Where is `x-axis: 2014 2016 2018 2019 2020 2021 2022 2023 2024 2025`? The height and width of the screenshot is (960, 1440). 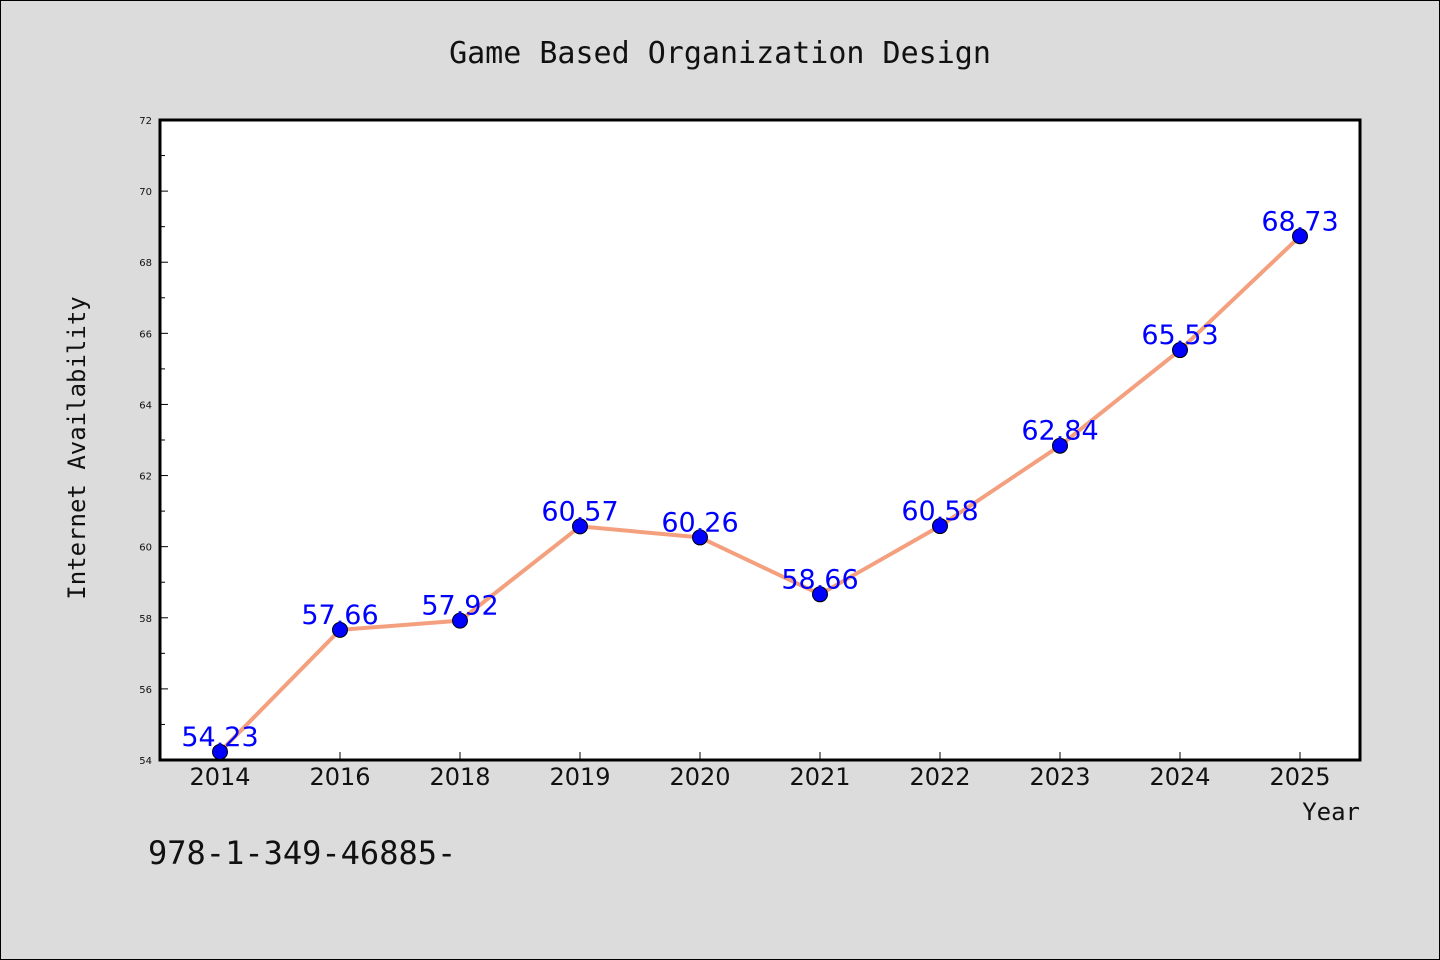 x-axis: 2014 2016 2018 2019 2020 2021 2022 2023 2024 2025 is located at coordinates (760, 771).